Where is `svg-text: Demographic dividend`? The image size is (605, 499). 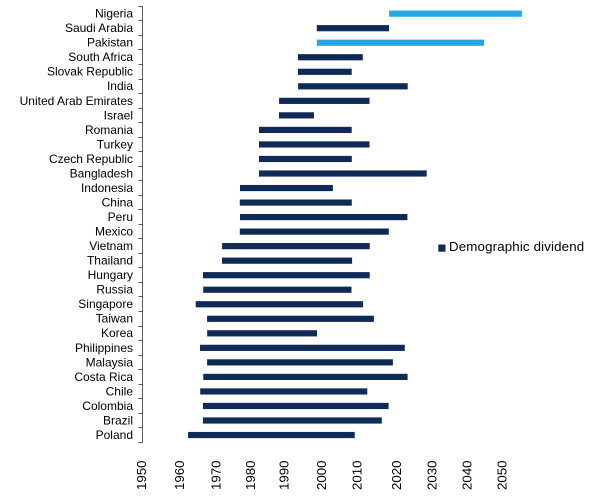
svg-text: Demographic dividend is located at coordinates (516, 246).